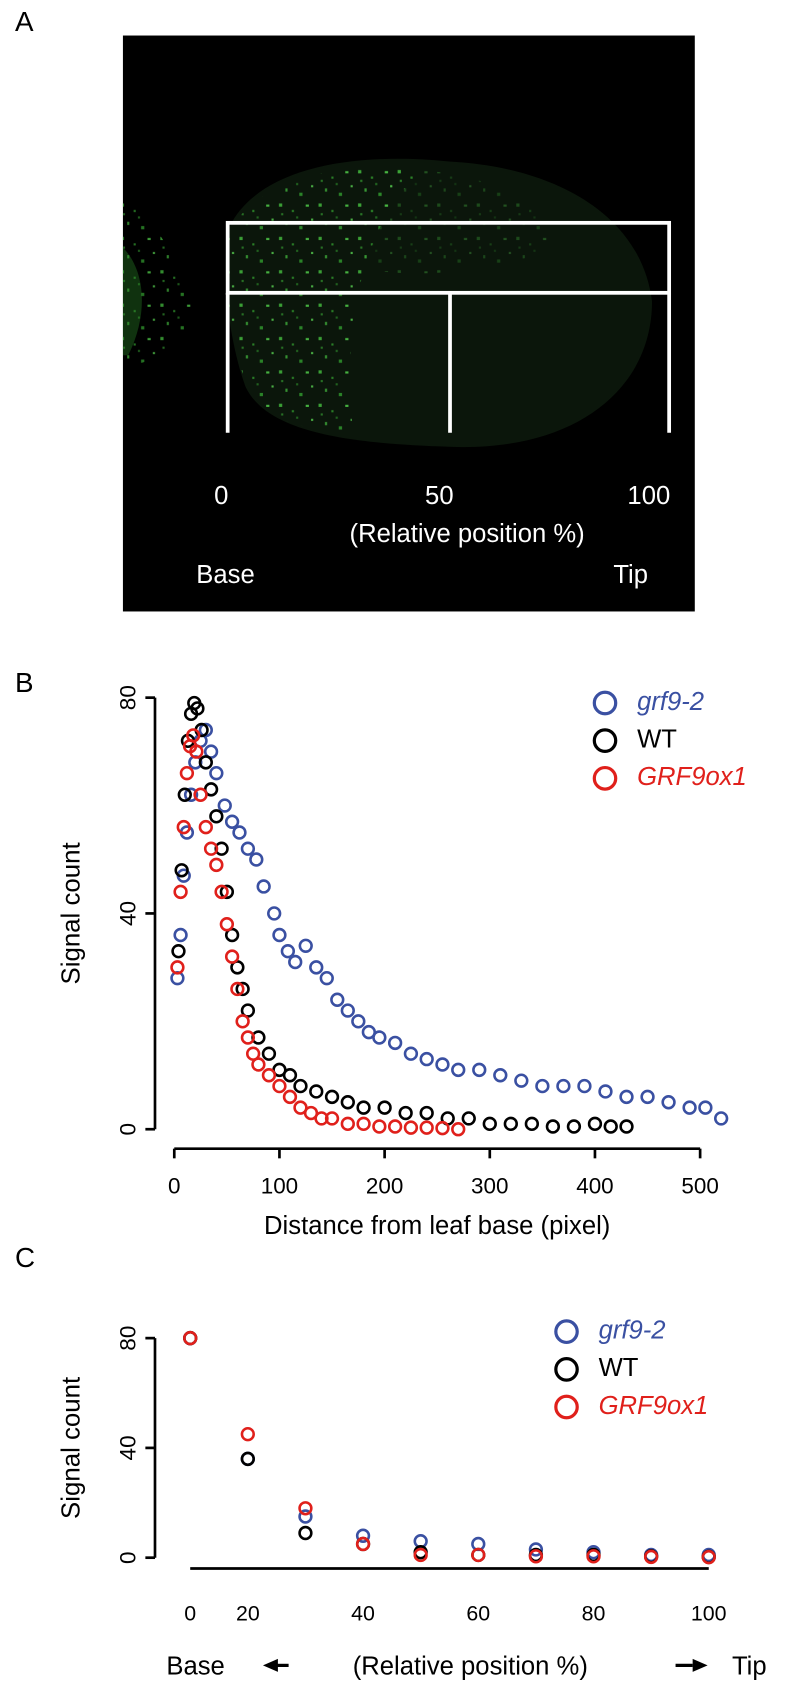  I want to click on position-label: 0, so click(221, 496).